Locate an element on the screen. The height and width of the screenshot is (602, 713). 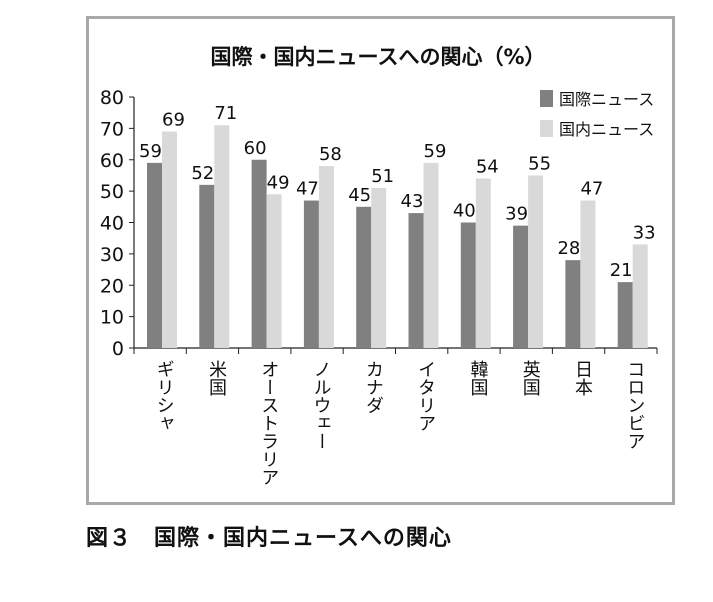
data-label: 54 is located at coordinates (487, 167).